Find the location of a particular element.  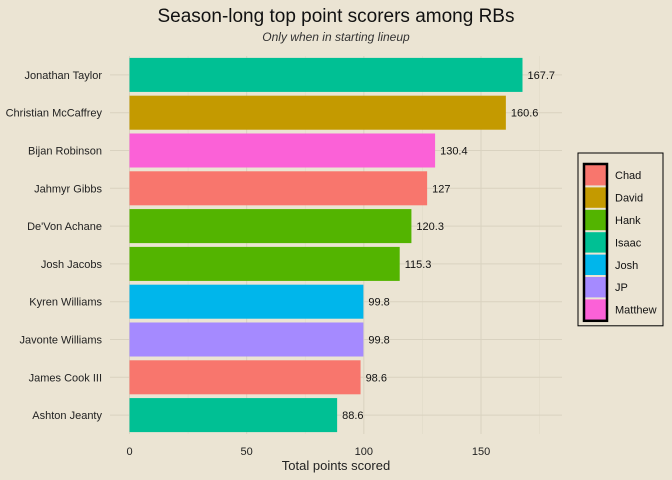

x-axis-ticks: 0 50 100 150 is located at coordinates (308, 452).